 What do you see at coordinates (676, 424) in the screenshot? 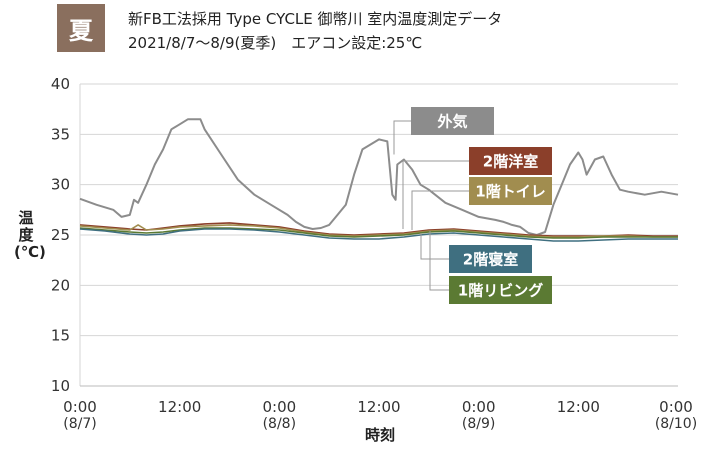
I see `x-tick-sublabel: (8/10)` at bounding box center [676, 424].